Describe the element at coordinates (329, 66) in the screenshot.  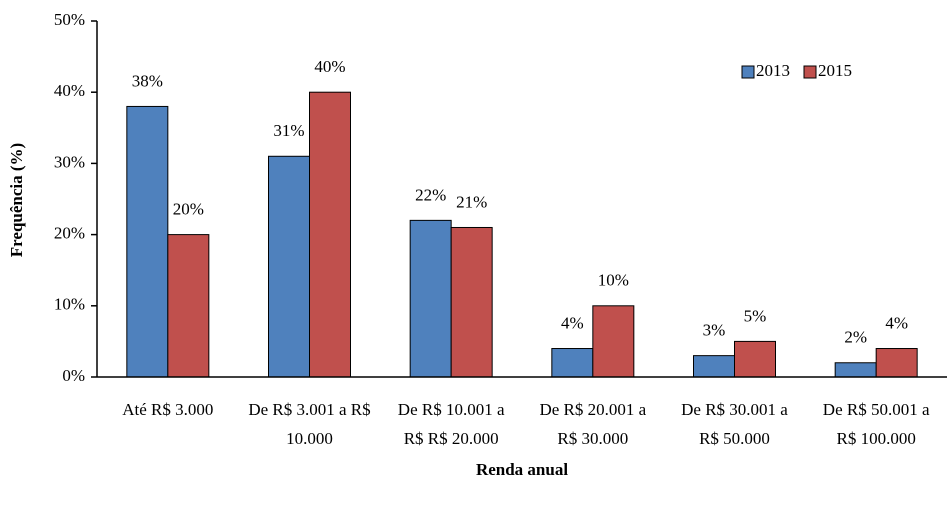
I see `value-label: 40%` at that location.